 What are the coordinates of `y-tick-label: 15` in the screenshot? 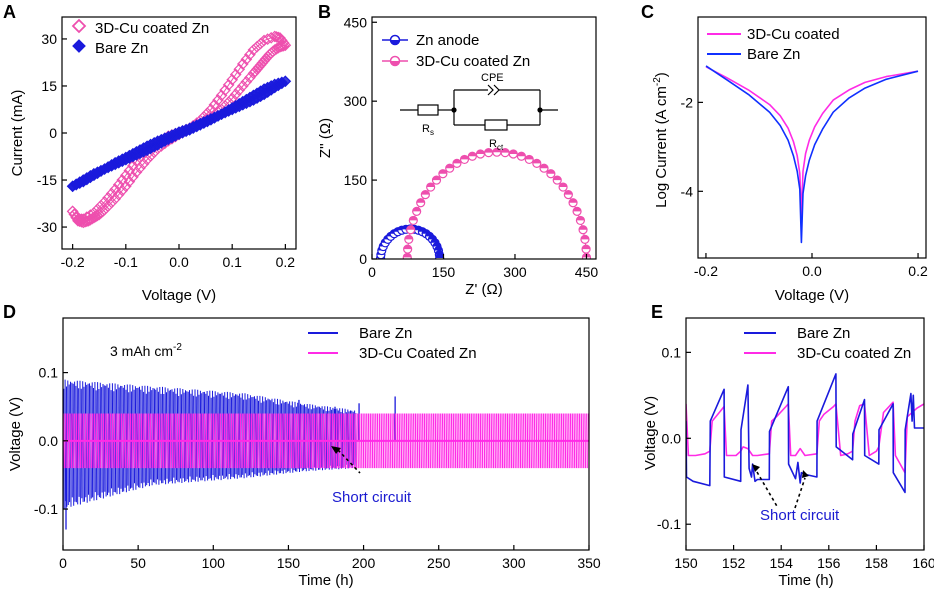 It's located at (49, 86).